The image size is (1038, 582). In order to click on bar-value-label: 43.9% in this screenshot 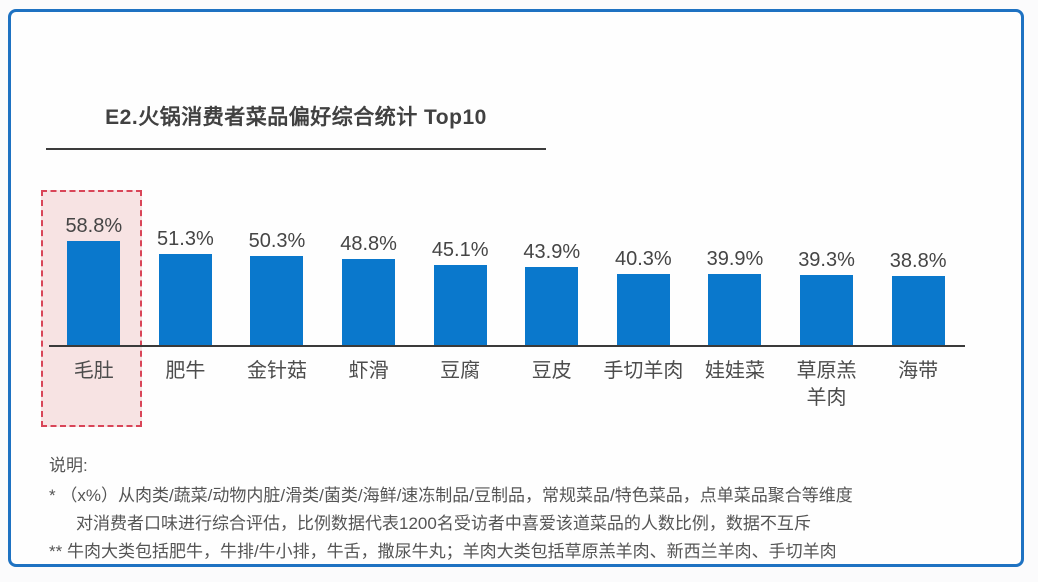, I will do `click(552, 252)`.